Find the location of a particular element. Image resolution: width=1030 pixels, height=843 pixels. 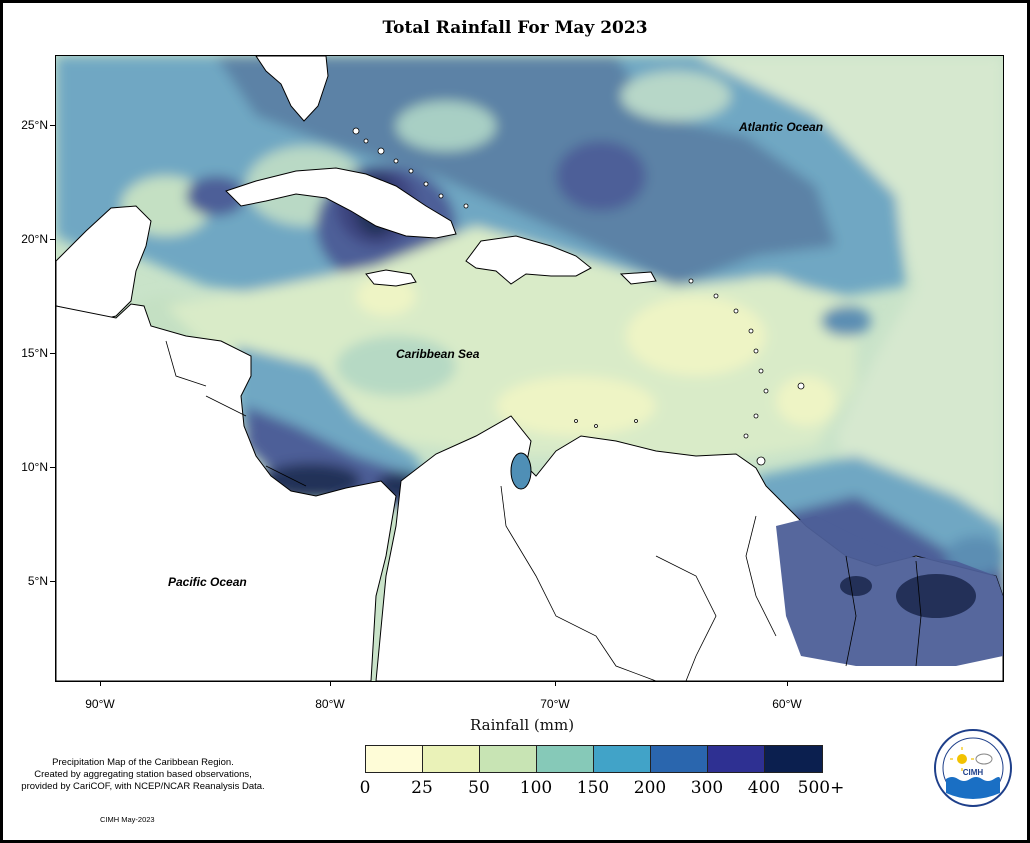

ytick-25n is located at coordinates (52, 125).